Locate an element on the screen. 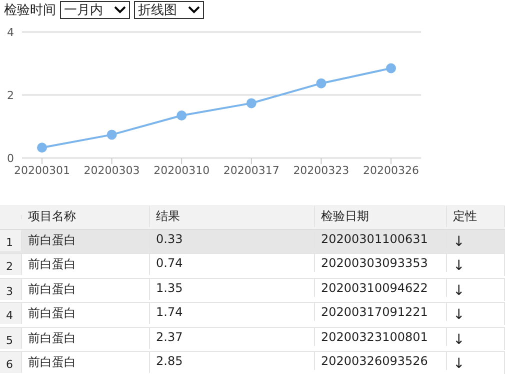 This screenshot has height=374, width=505. text: 20200323100801 is located at coordinates (381, 337).